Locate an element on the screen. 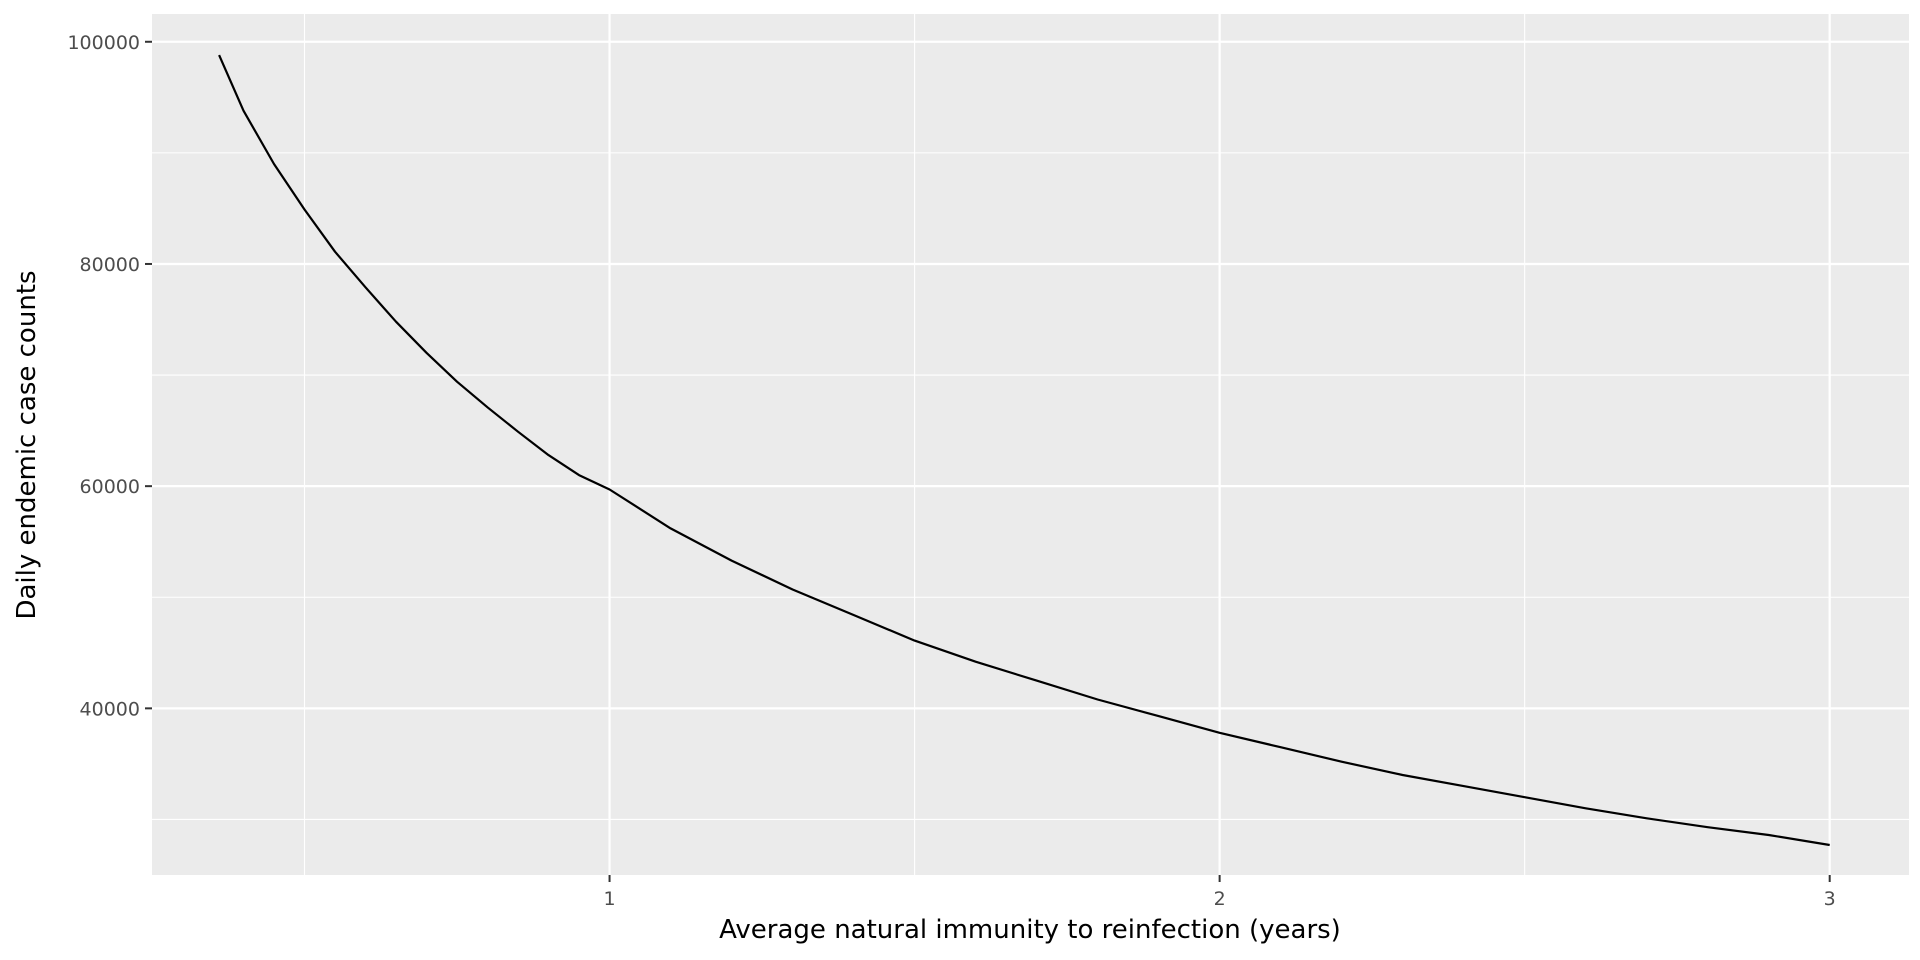 The width and height of the screenshot is (1920, 960). y-tick-label: 100000 is located at coordinates (103, 43).